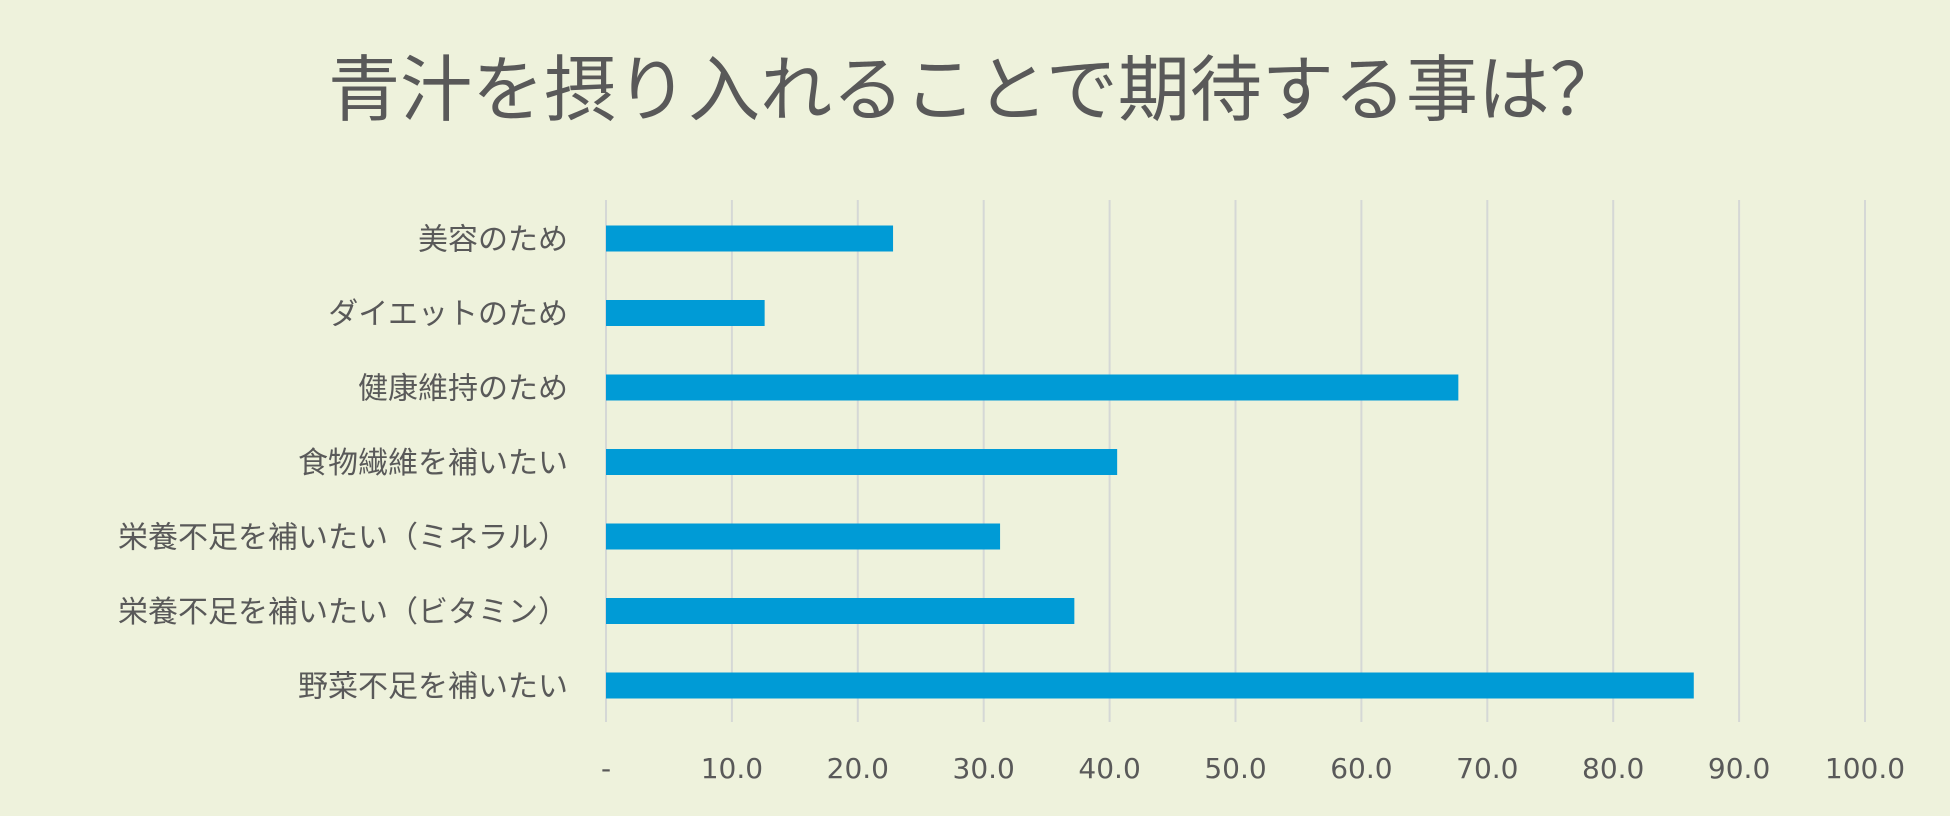 This screenshot has width=1950, height=816. I want to click on category-label: 栄養不足を補いたい（ビタミン）, so click(343, 612).